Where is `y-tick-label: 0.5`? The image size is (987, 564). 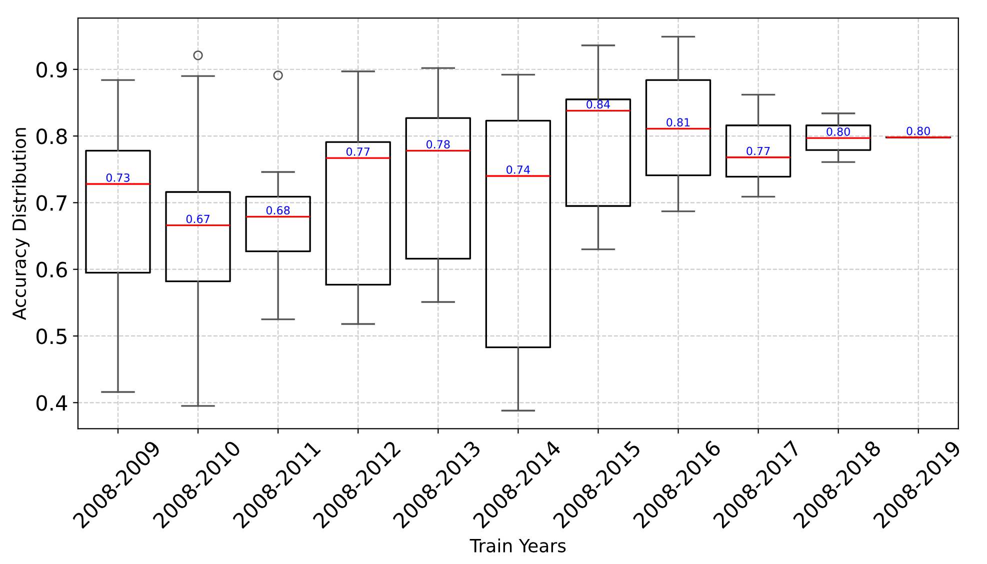 y-tick-label: 0.5 is located at coordinates (51, 336).